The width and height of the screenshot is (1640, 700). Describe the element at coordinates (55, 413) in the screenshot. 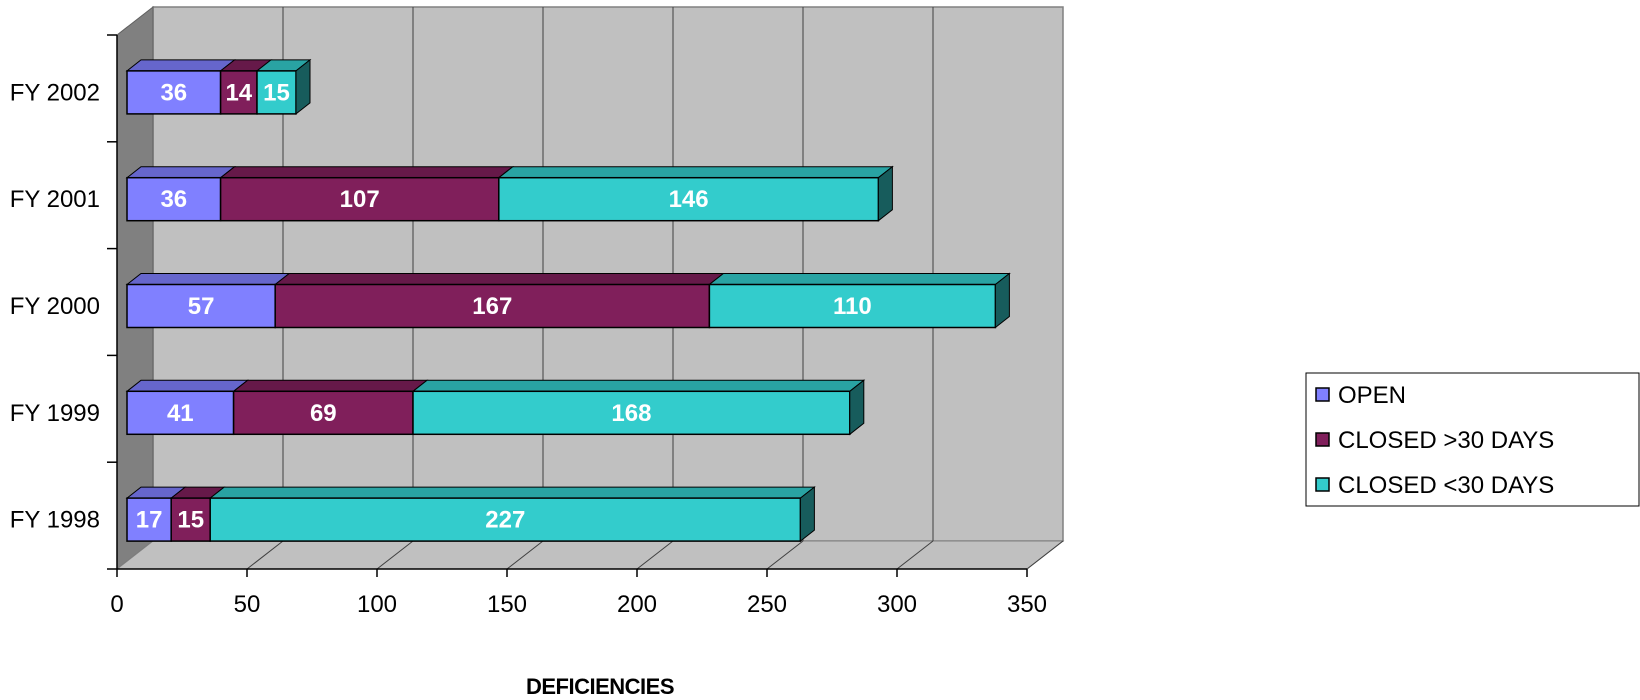

I see `category-label: FY 1999` at that location.